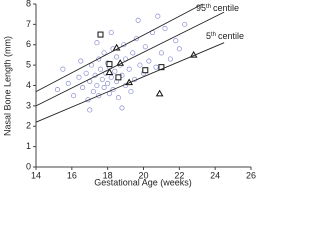  What do you see at coordinates (28, 105) in the screenshot?
I see `y-tick-label: 3` at bounding box center [28, 105].